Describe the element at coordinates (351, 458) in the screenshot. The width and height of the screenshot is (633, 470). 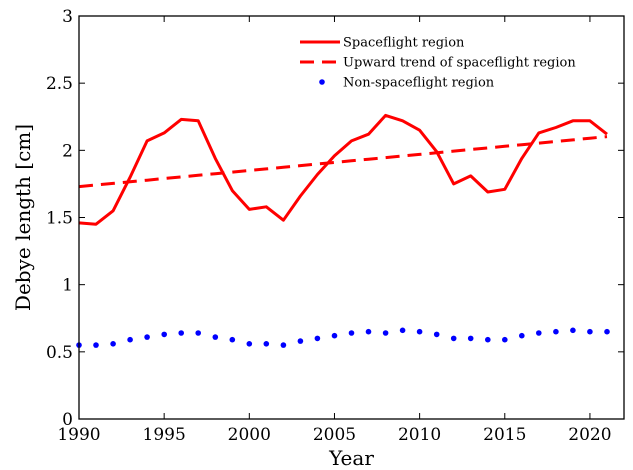
I see `x-axis-label: Year` at that location.